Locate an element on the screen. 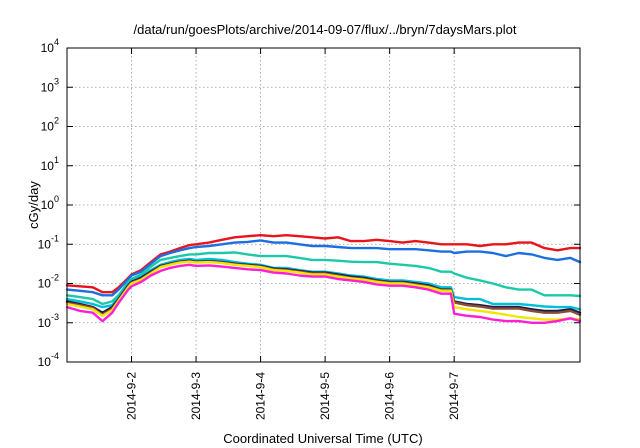  y-tick-label: 10⁻⁴ is located at coordinates (48, 360).